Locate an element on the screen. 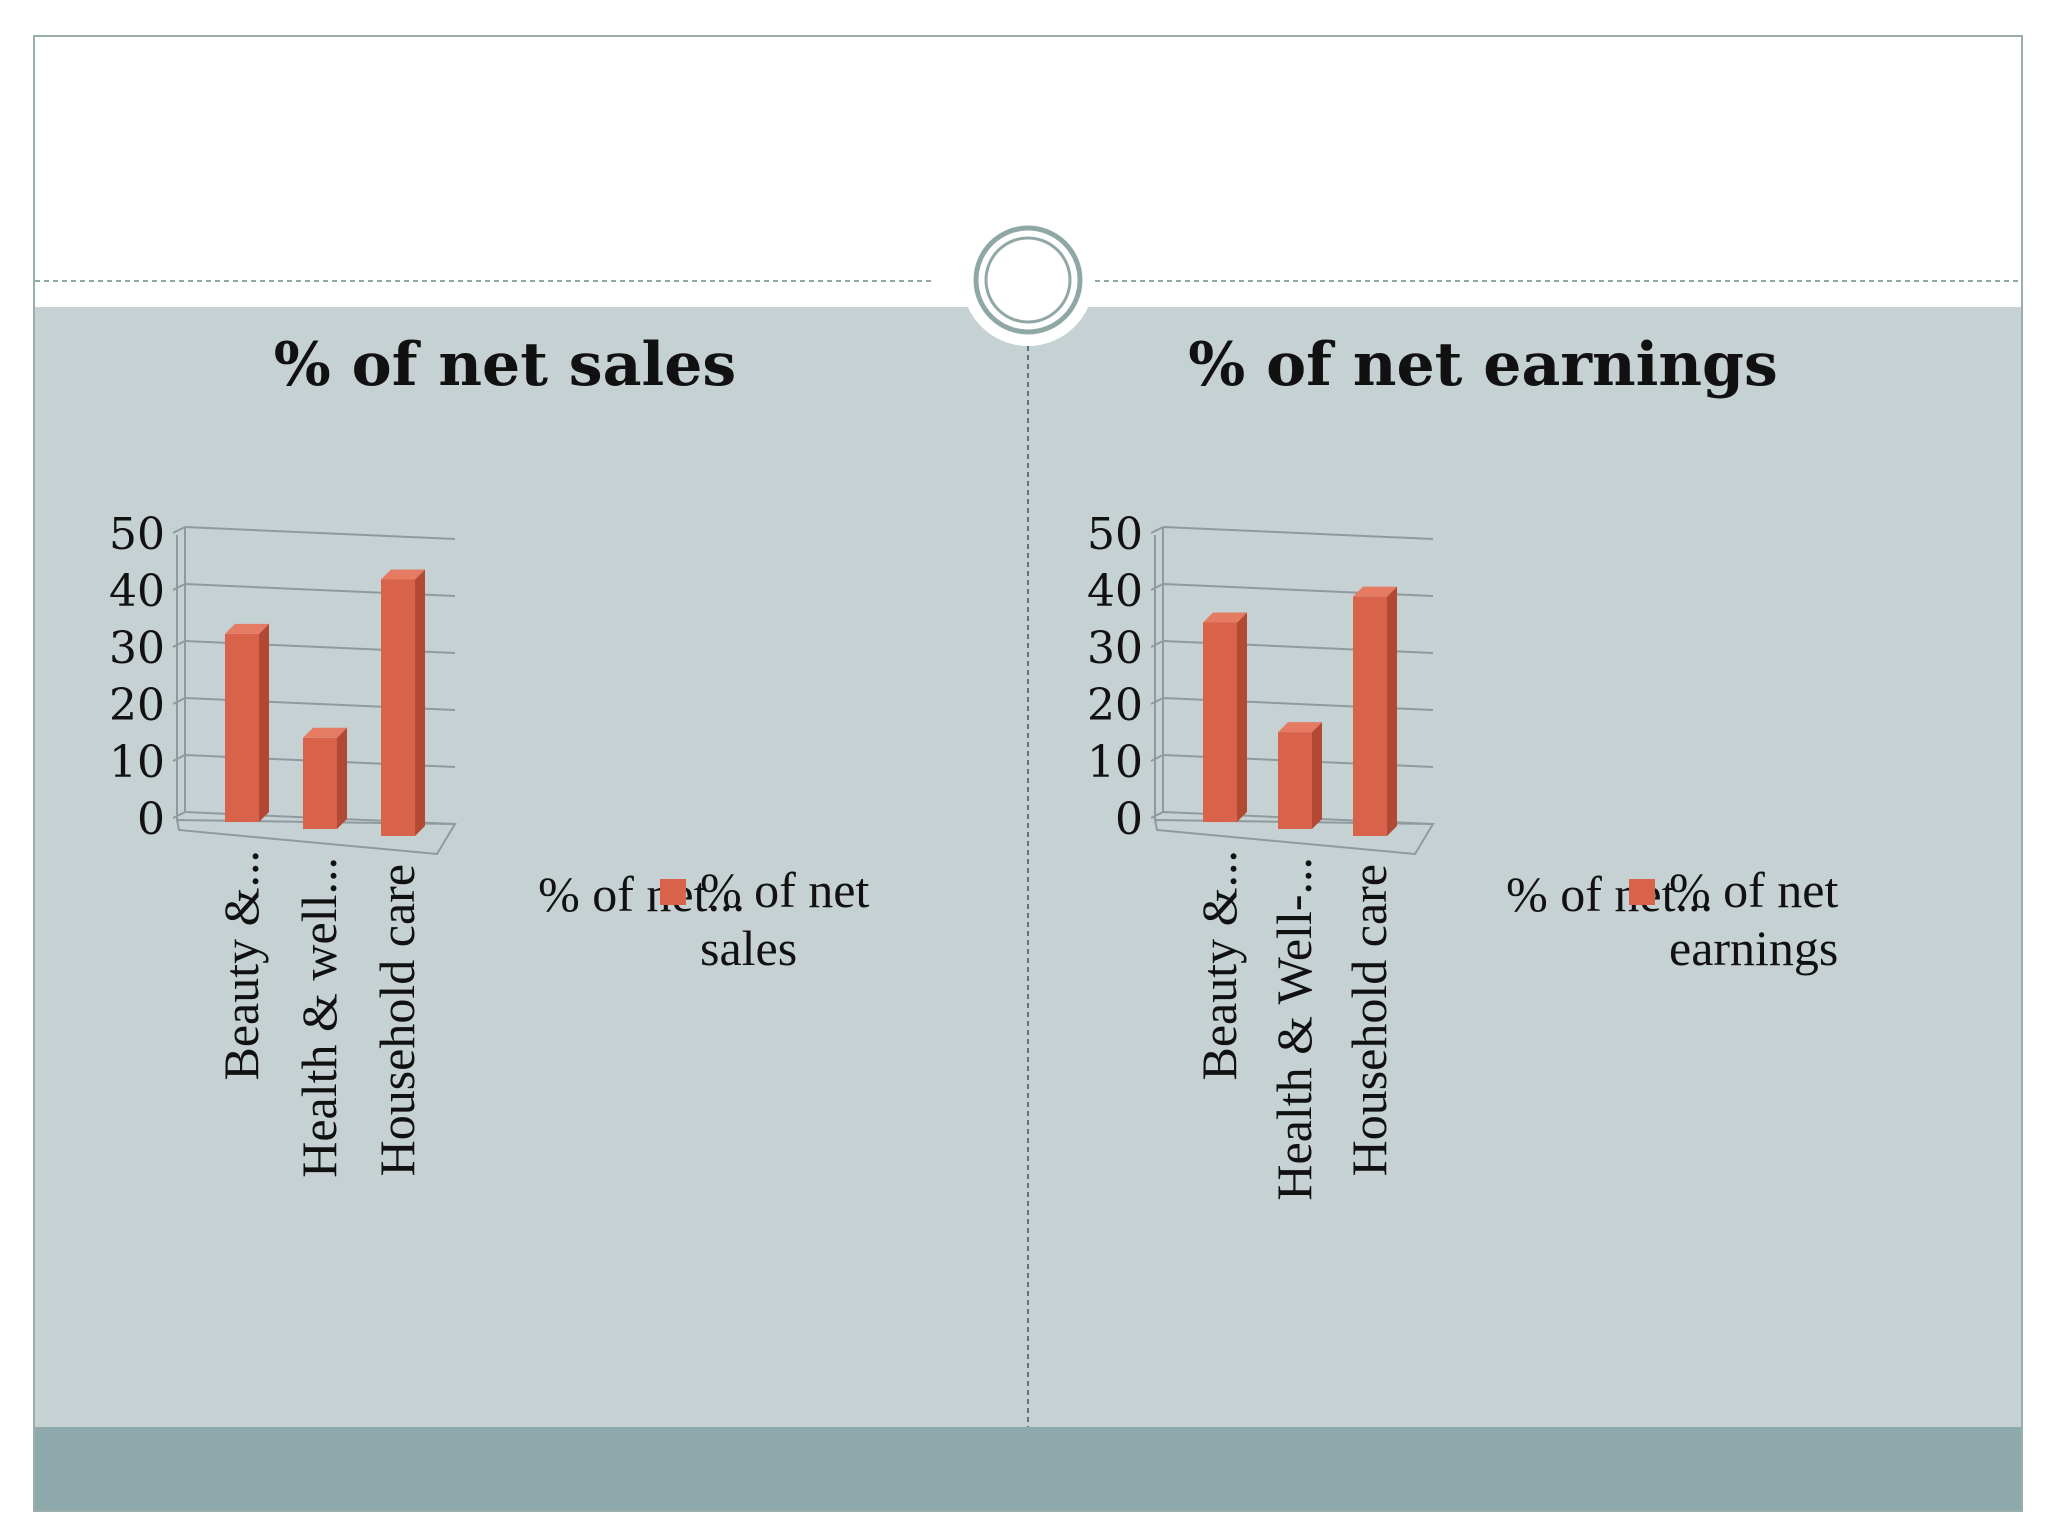  legend-label: sales is located at coordinates (748, 948).